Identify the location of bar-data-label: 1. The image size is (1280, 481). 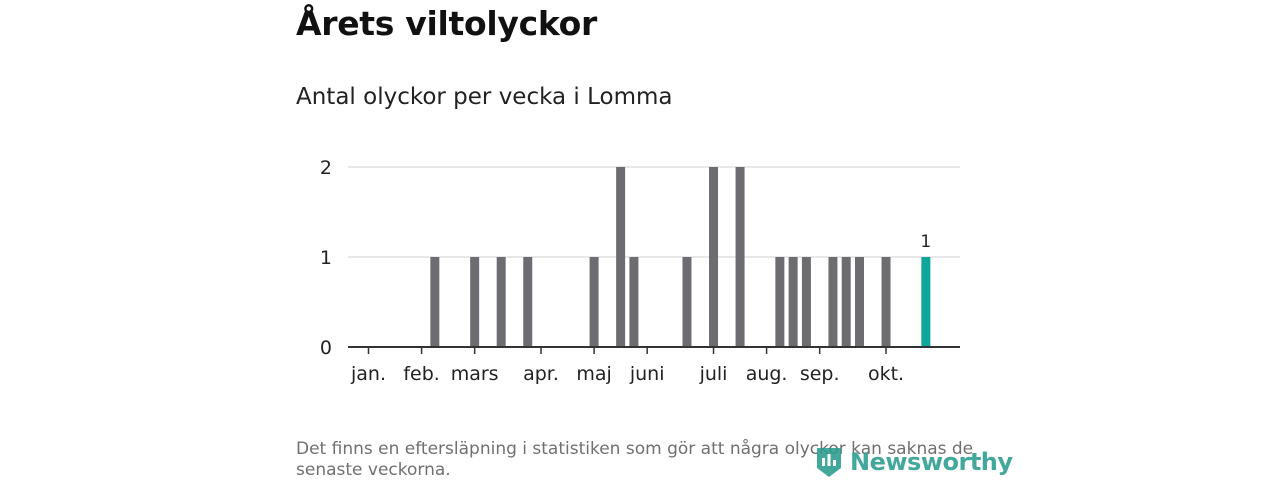
(925, 242).